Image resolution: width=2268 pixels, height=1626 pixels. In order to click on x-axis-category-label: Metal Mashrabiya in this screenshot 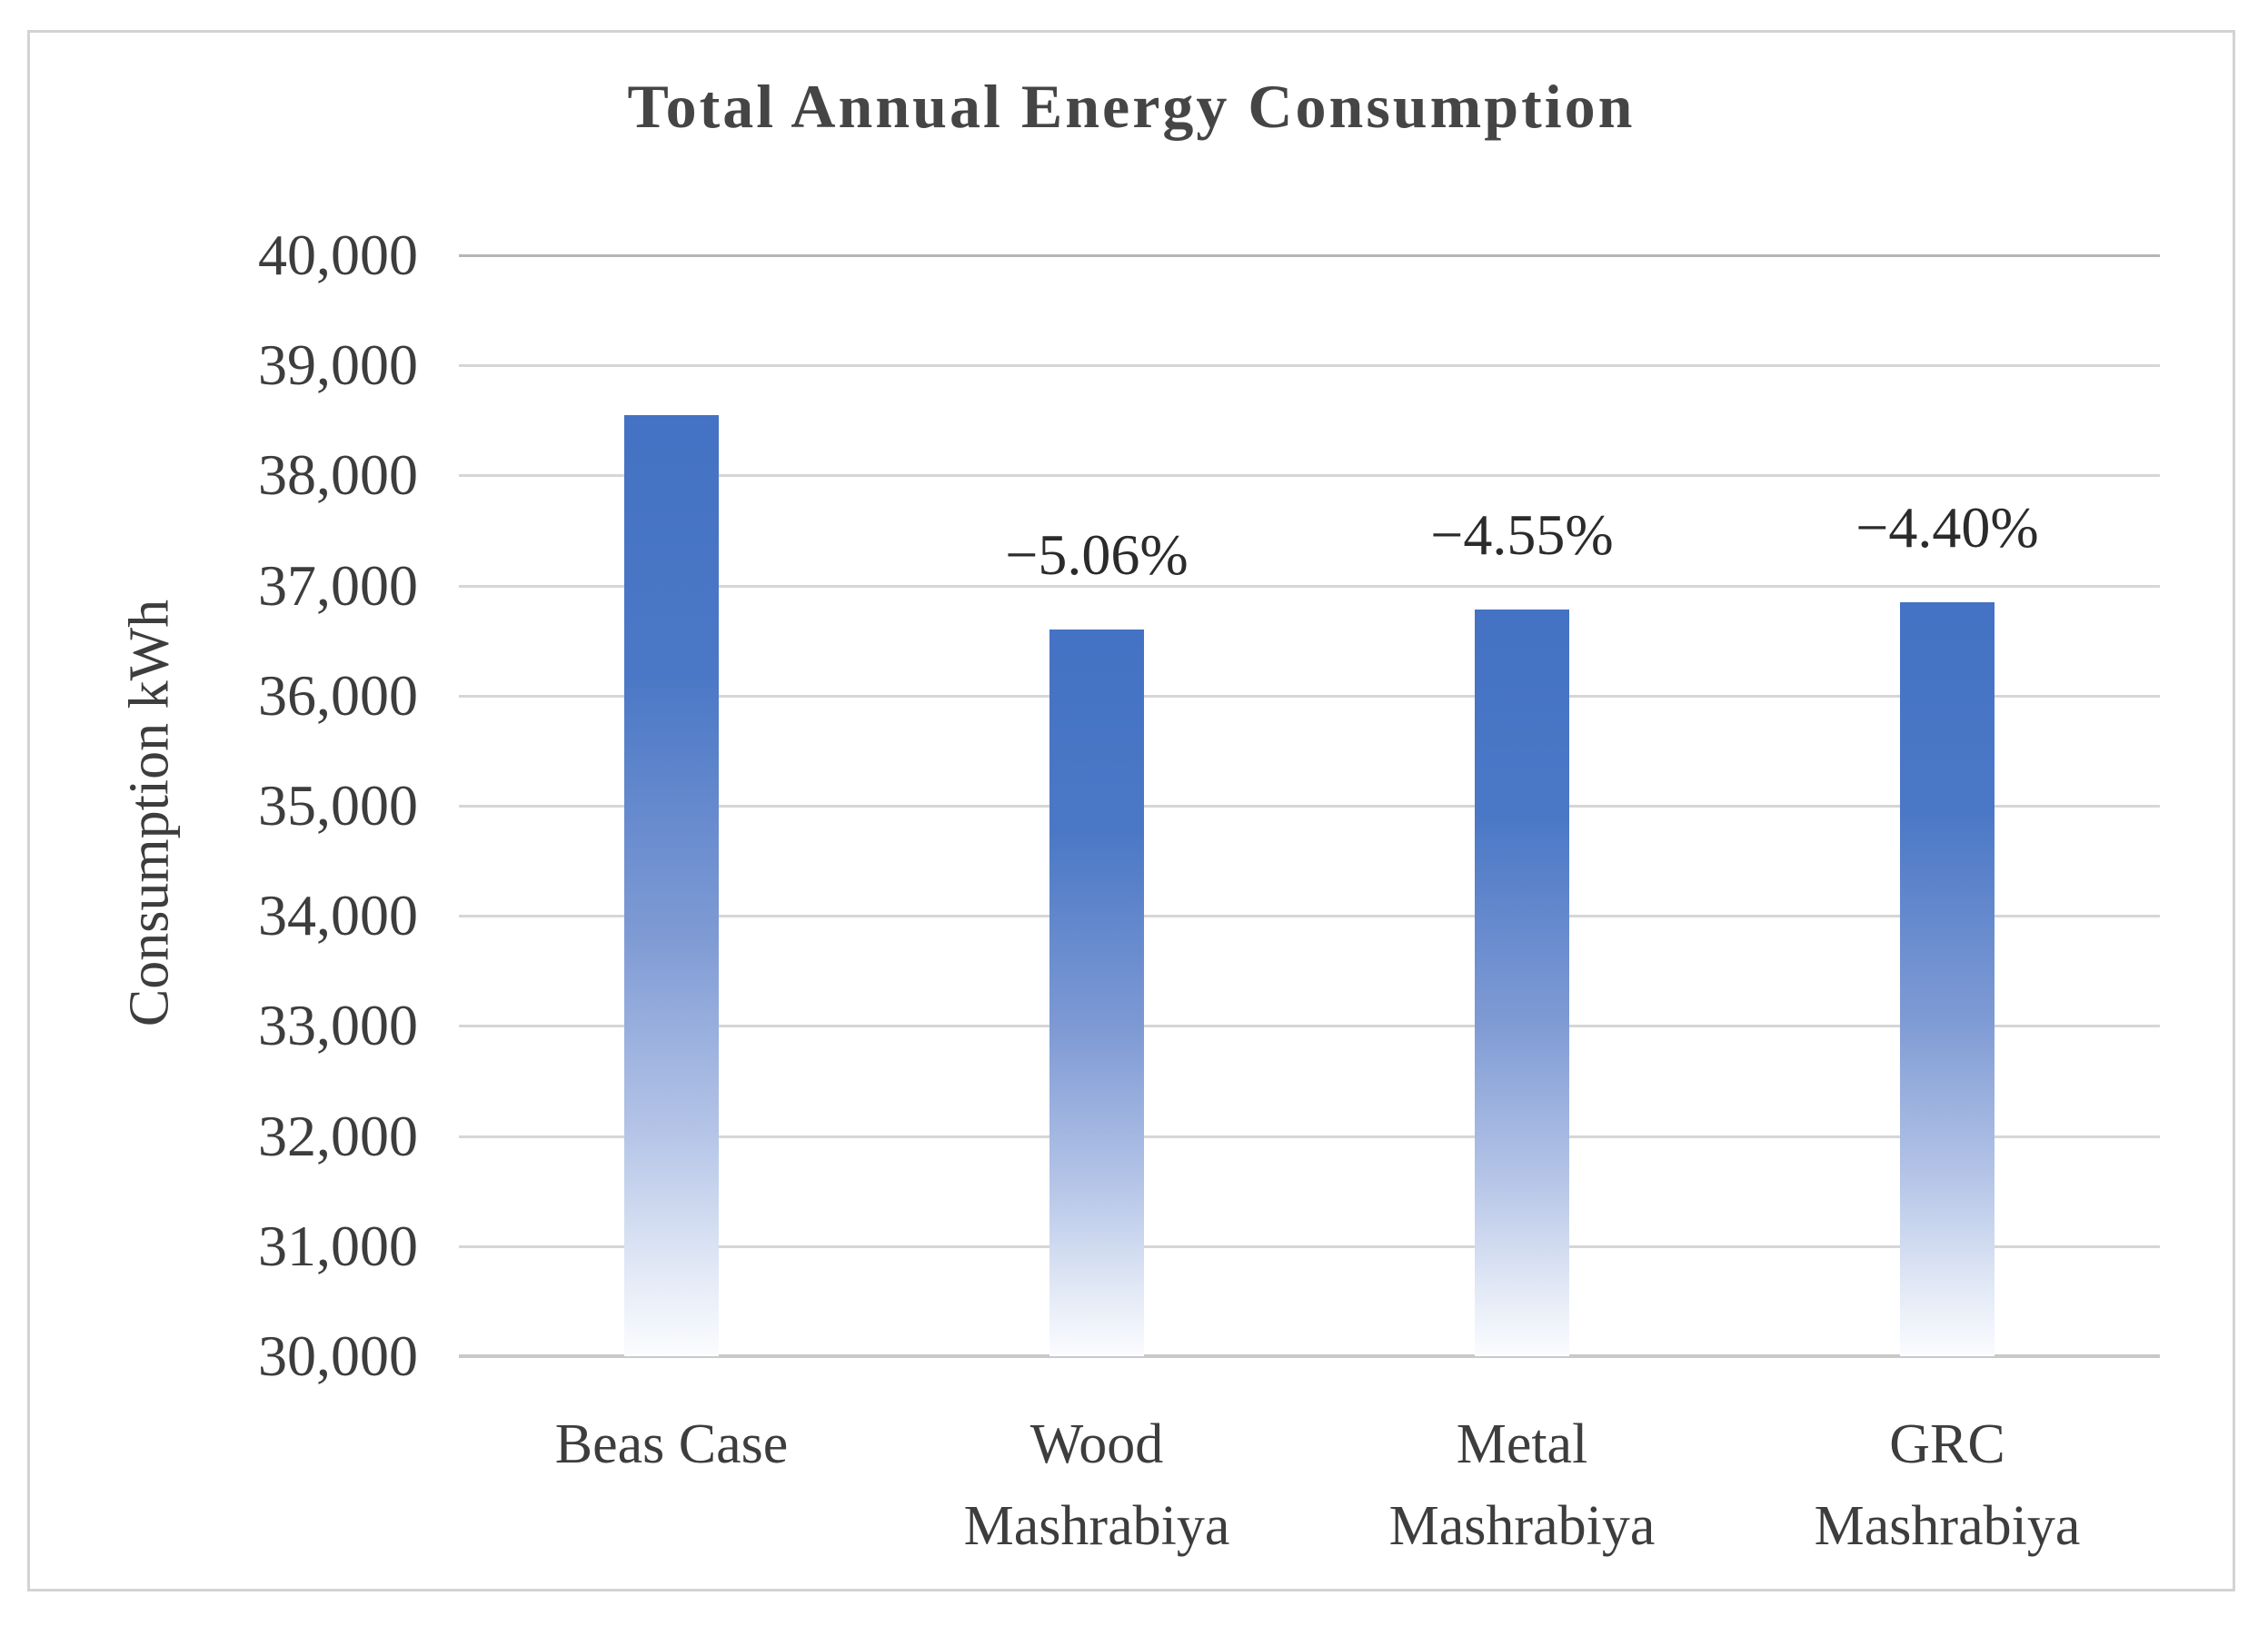, I will do `click(1522, 1485)`.